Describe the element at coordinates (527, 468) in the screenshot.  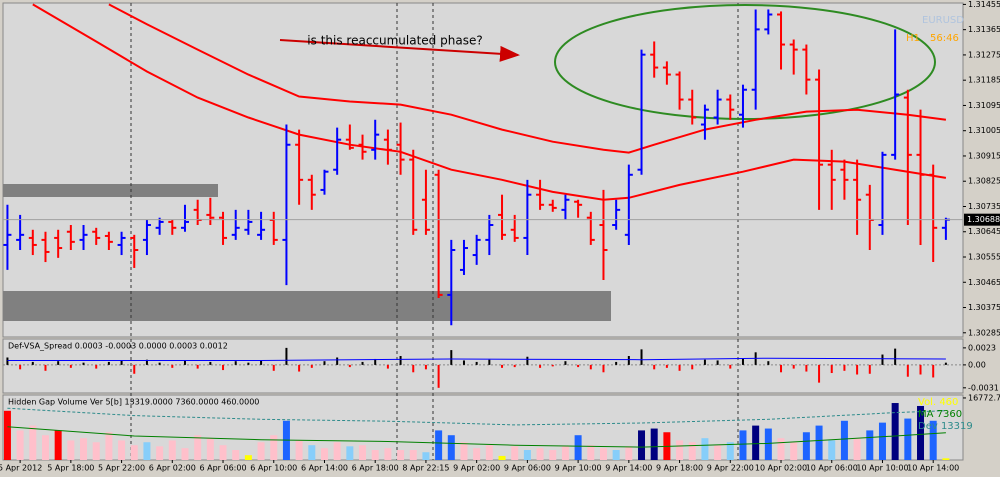
I see `x-tick-label: 9 Apr 06:00` at that location.